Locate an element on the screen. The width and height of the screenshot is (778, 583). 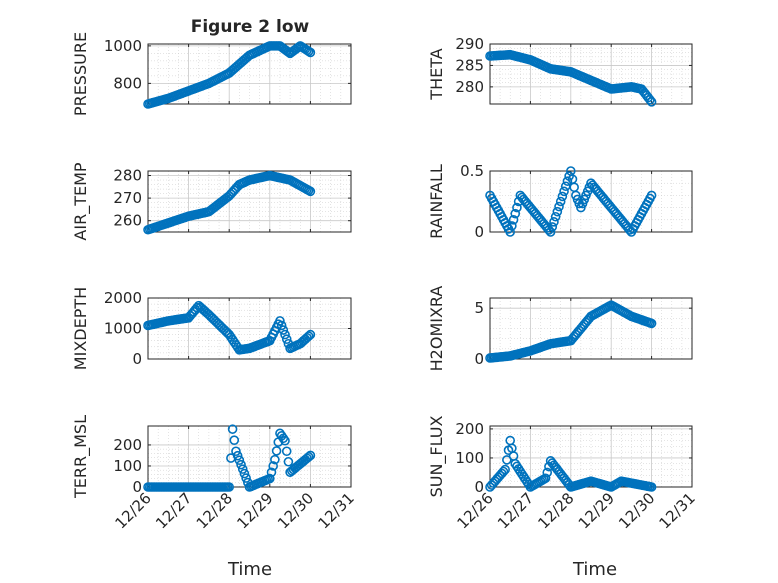
subplot-0: 800 1000 PRESSURE is located at coordinates (211, 74).